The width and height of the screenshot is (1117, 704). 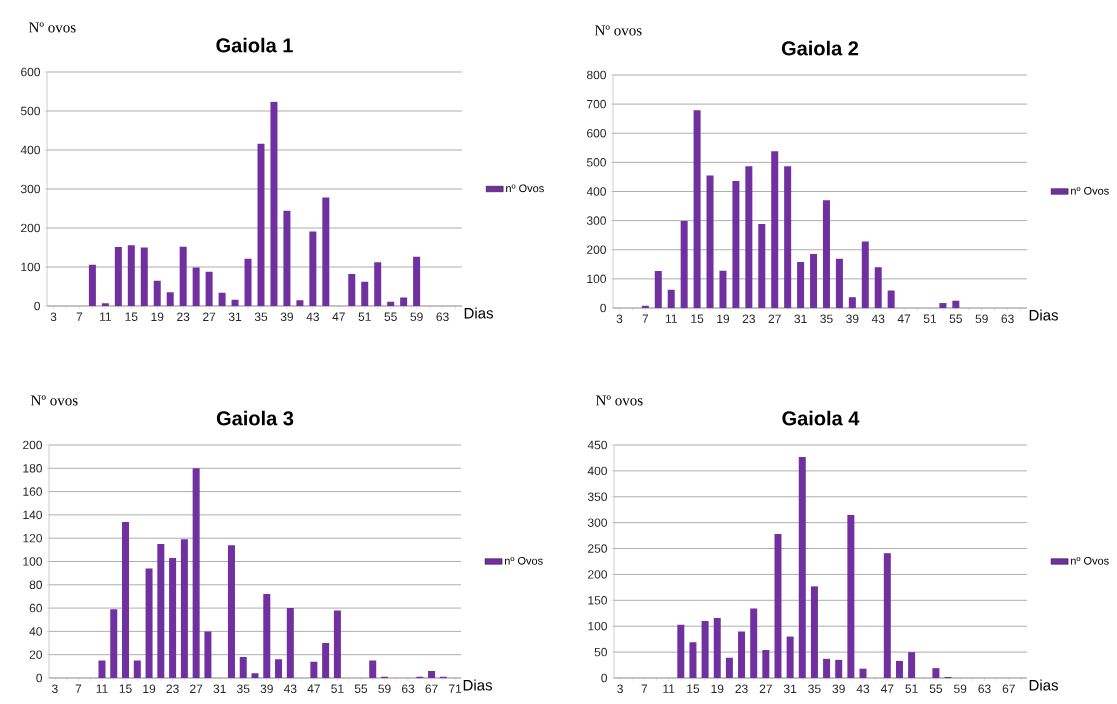 I want to click on y-tick-label: 80, so click(x=36, y=585).